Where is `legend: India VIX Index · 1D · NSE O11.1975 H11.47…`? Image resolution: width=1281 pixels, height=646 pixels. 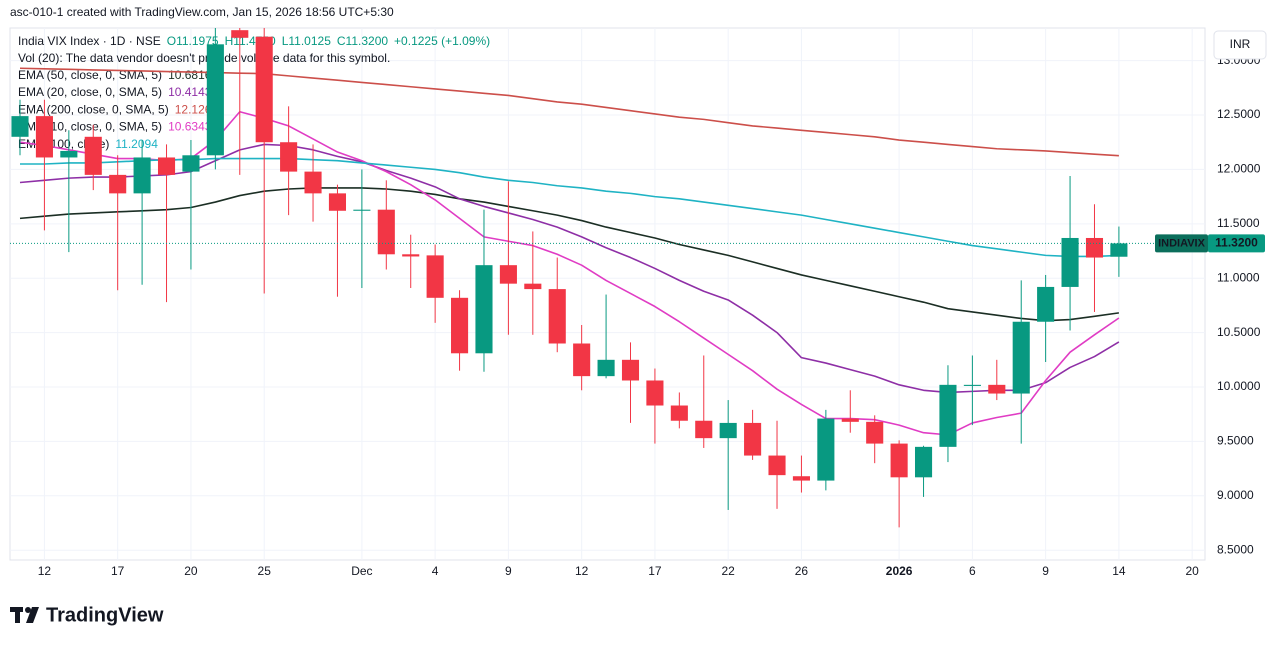 legend: India VIX Index · 1D · NSE O11.1975 H11.47… is located at coordinates (254, 92).